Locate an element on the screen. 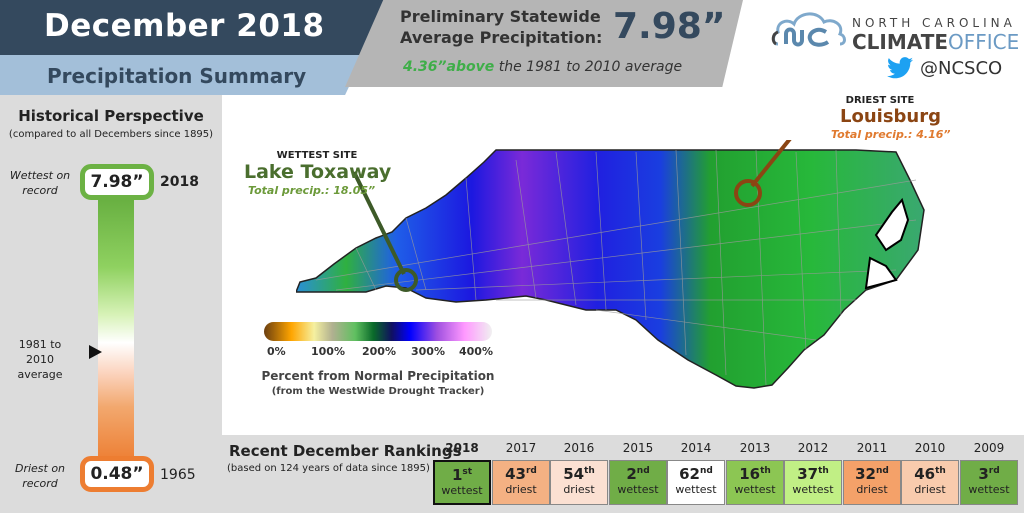 This screenshot has height=513, width=1024. ranking-year: 2017 is located at coordinates (521, 448).